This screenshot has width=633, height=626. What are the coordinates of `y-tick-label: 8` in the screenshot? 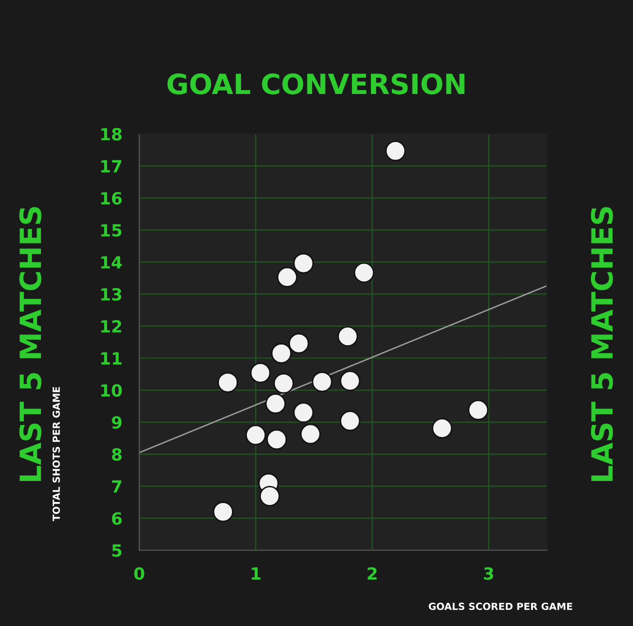 It's located at (117, 454).